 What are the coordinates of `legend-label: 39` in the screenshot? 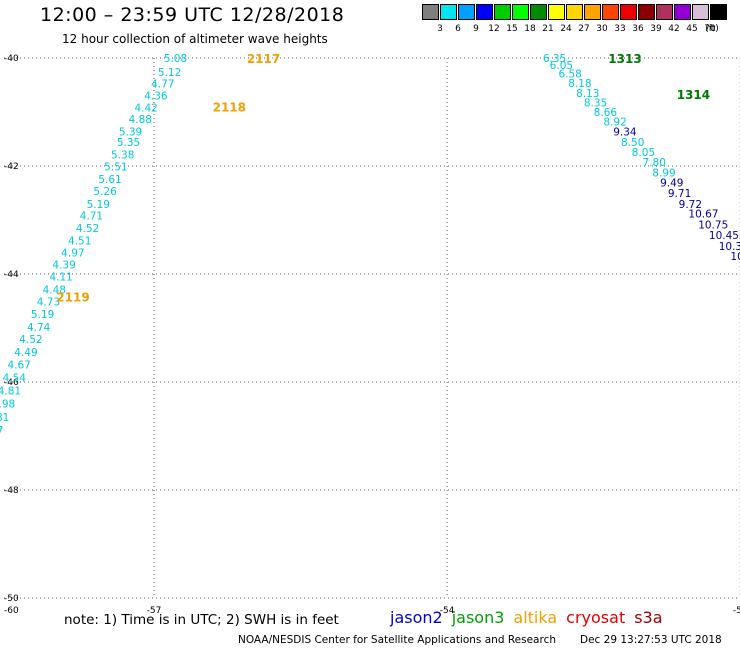 It's located at (656, 29).